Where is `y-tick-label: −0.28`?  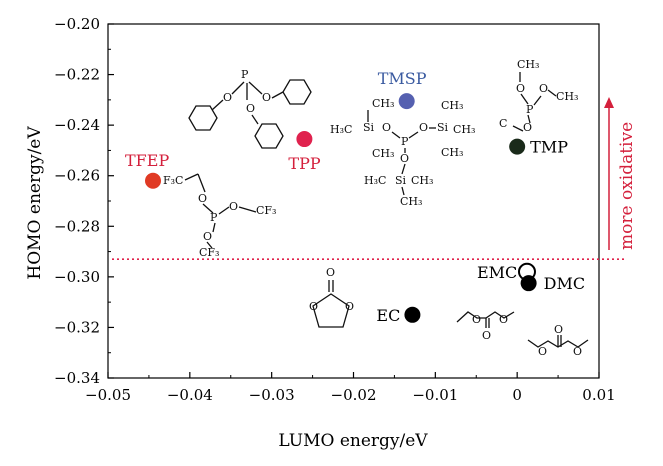 y-tick-label: −0.28 is located at coordinates (77, 226).